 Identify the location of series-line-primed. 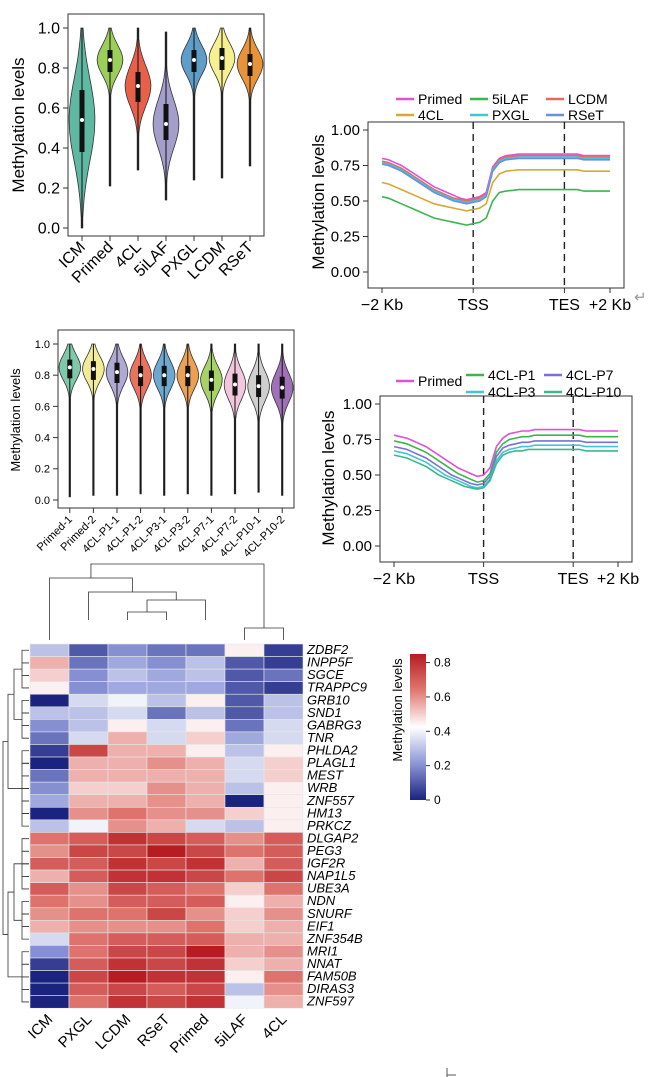
(505, 453).